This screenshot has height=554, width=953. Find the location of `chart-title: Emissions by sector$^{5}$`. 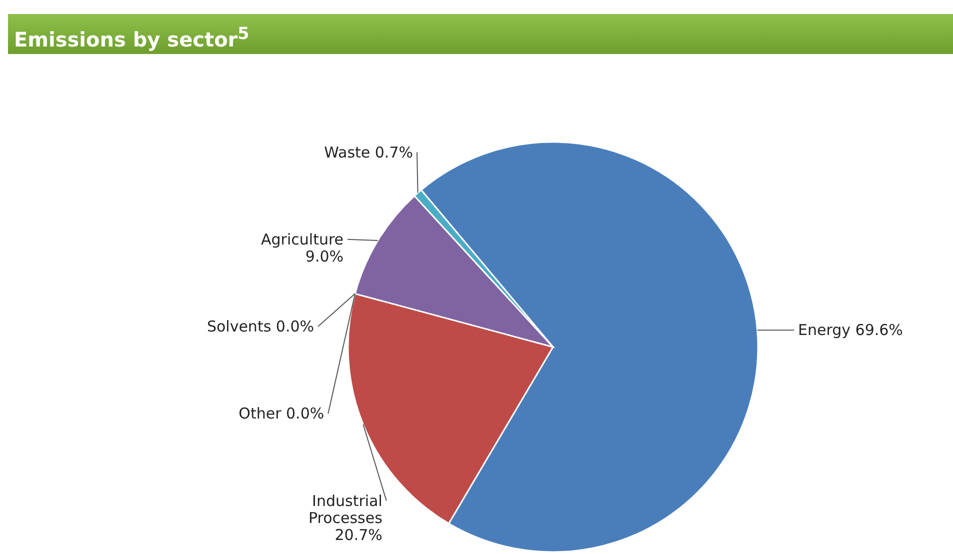

chart-title: Emissions by sector$^{5}$ is located at coordinates (480, 34).